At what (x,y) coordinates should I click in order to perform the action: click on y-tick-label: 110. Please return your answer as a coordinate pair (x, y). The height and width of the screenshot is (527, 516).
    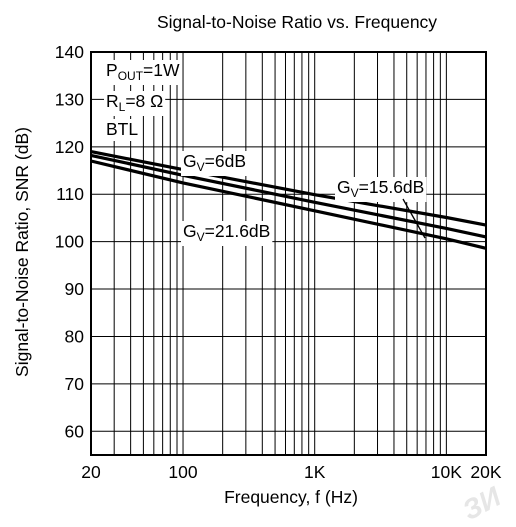
    Looking at the image, I should click on (70, 194).